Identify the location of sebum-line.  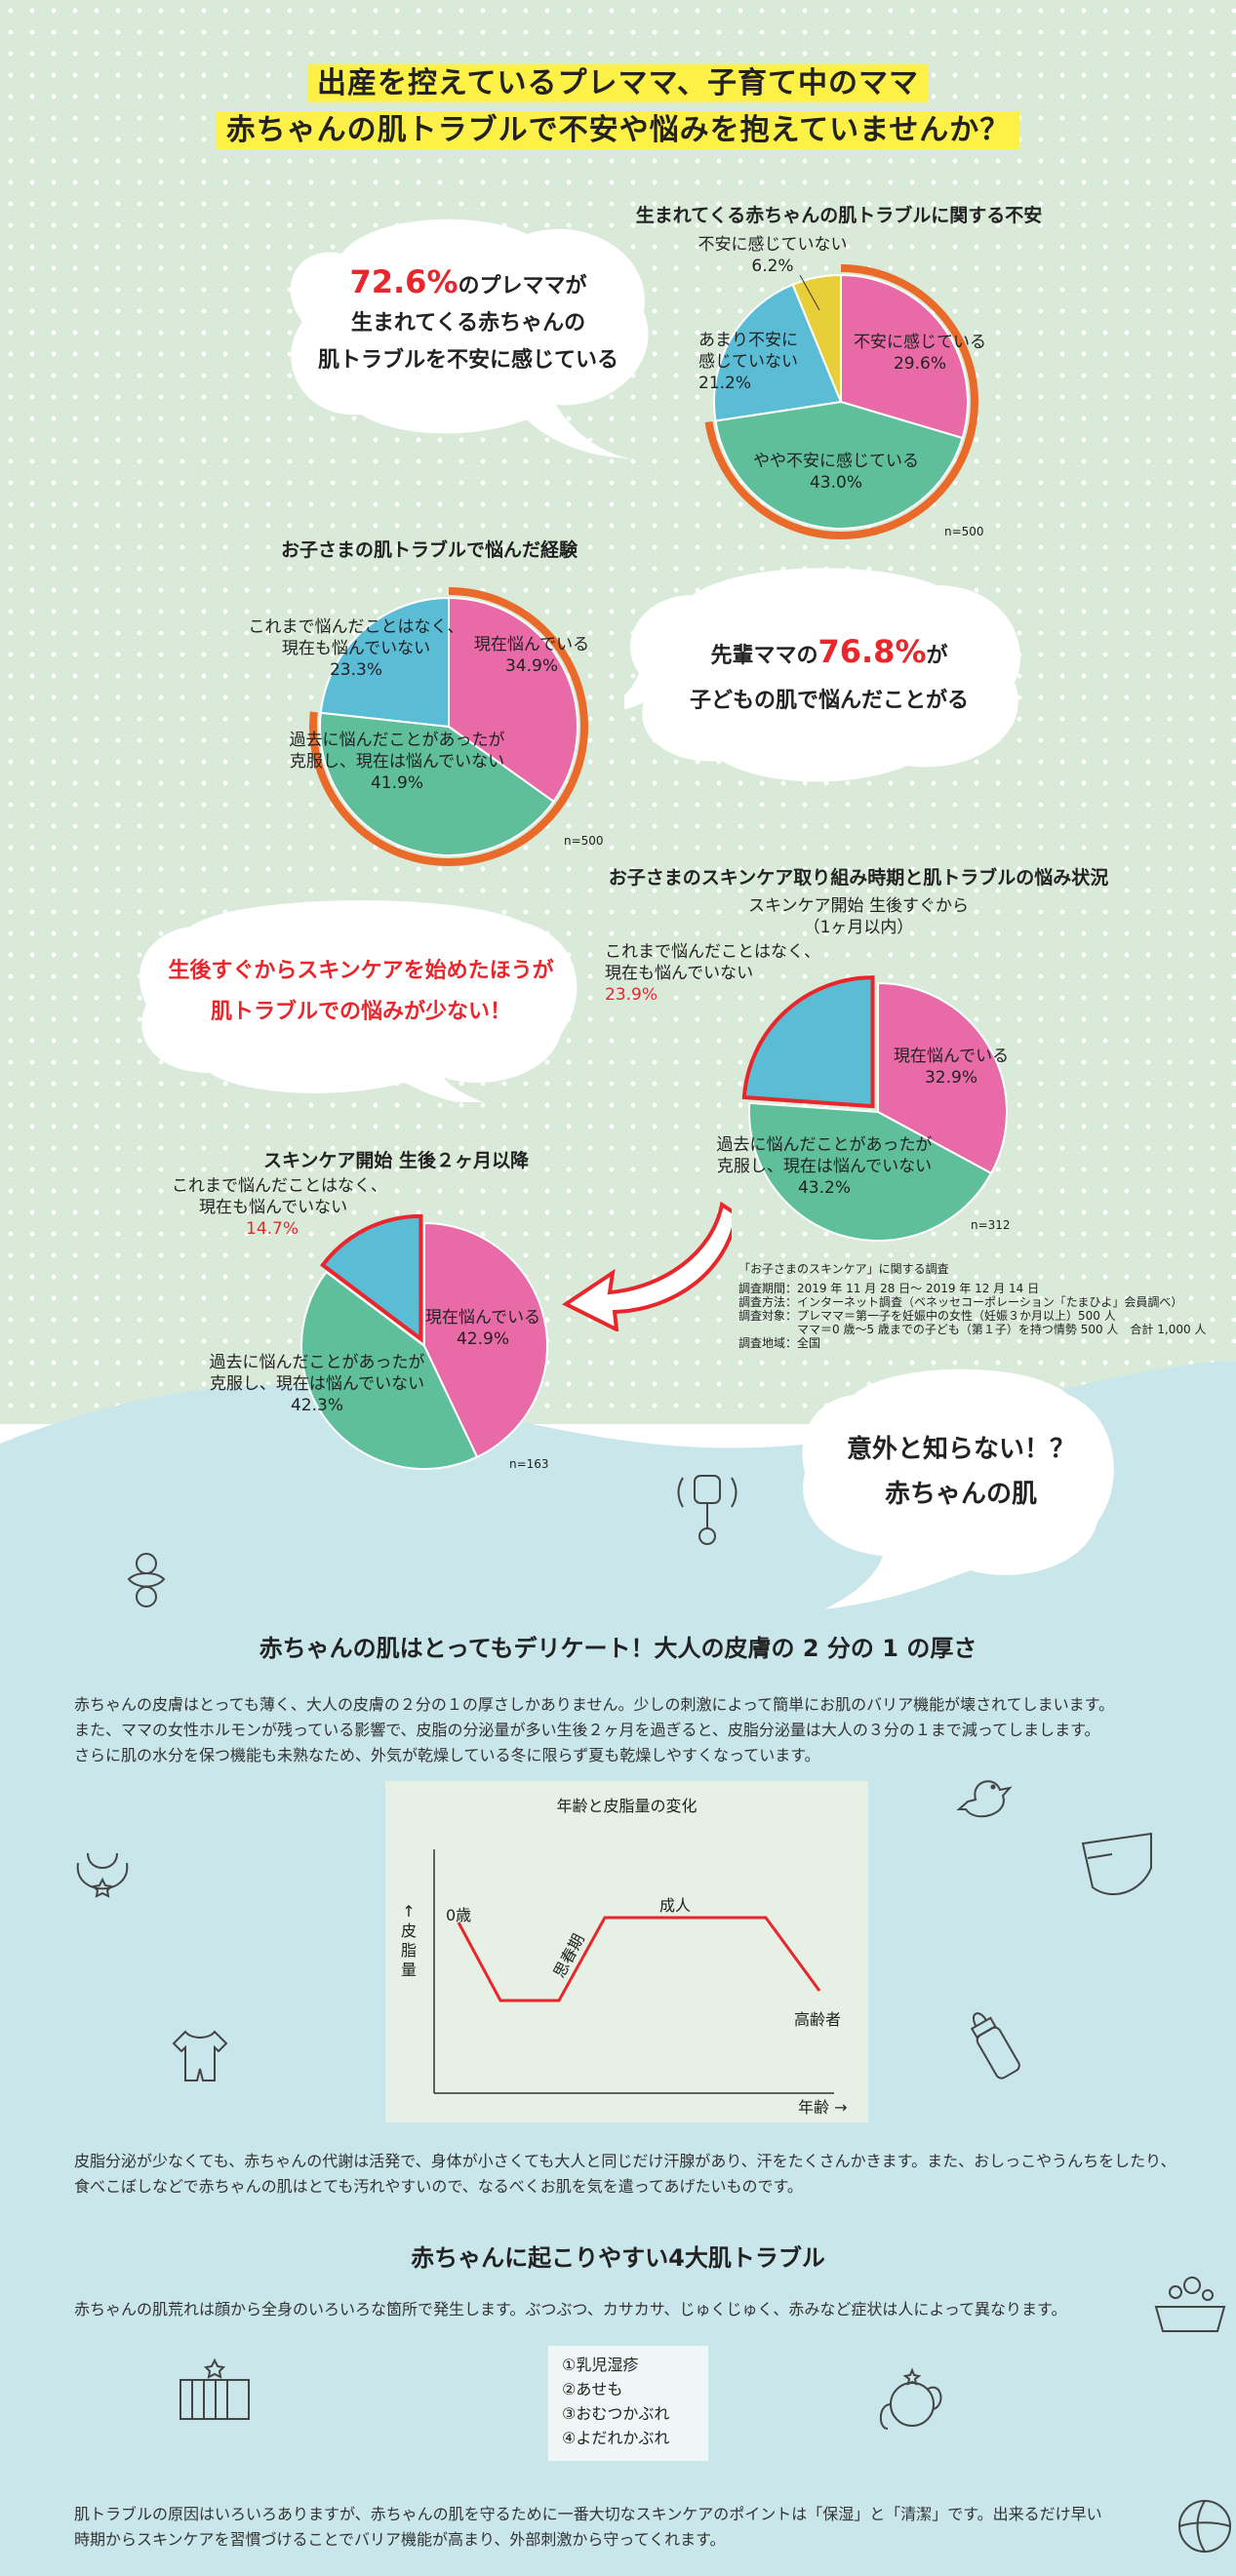
(639, 1959).